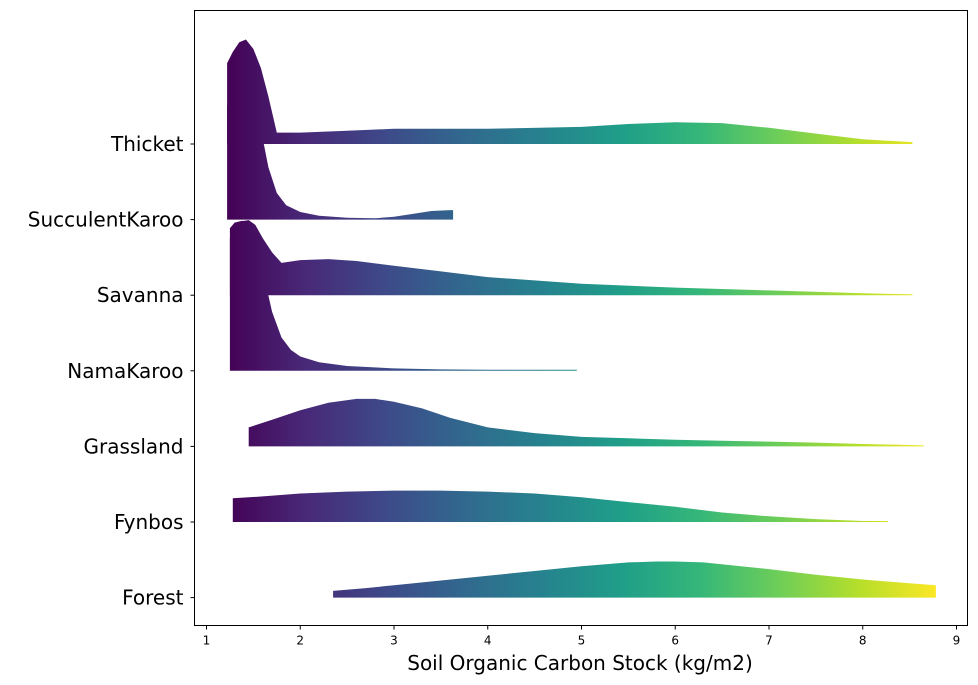  I want to click on category-label-grassland: Grassland, so click(134, 446).